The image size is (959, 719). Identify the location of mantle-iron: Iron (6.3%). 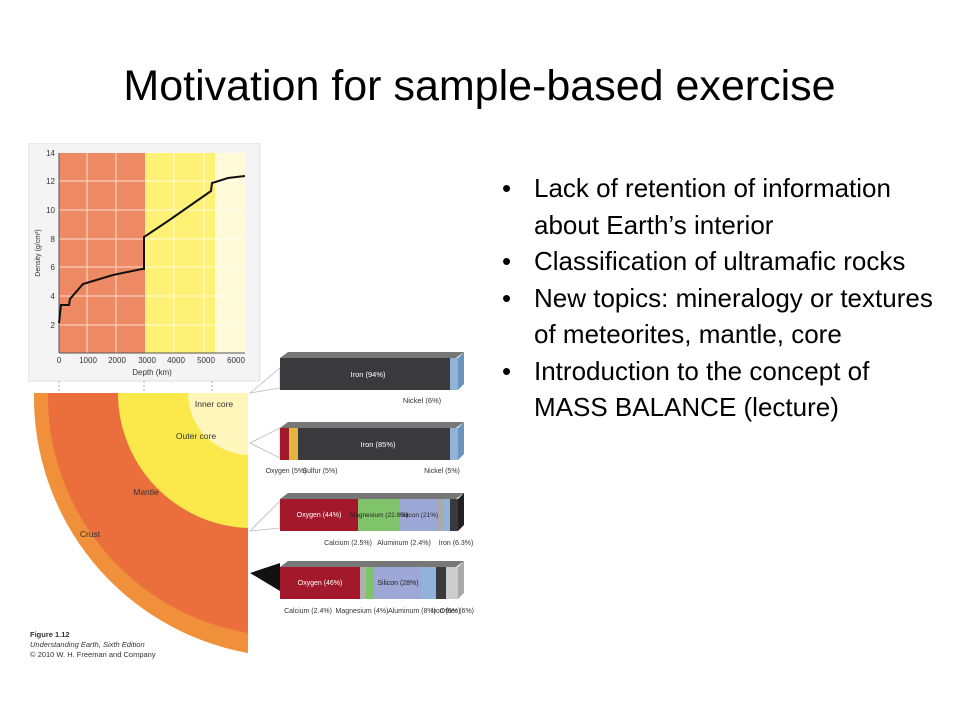
(456, 543).